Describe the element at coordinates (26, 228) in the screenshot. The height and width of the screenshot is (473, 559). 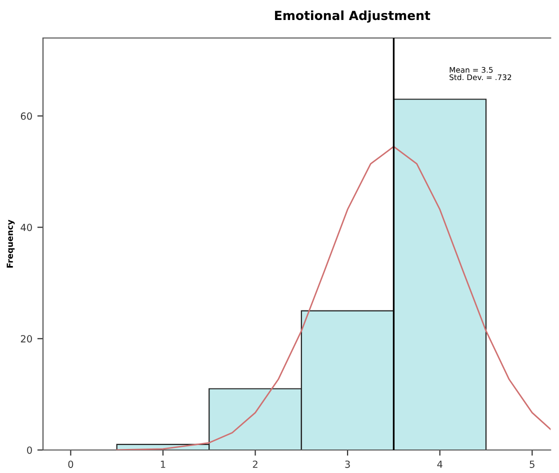
I see `y-tick-label: 40` at that location.